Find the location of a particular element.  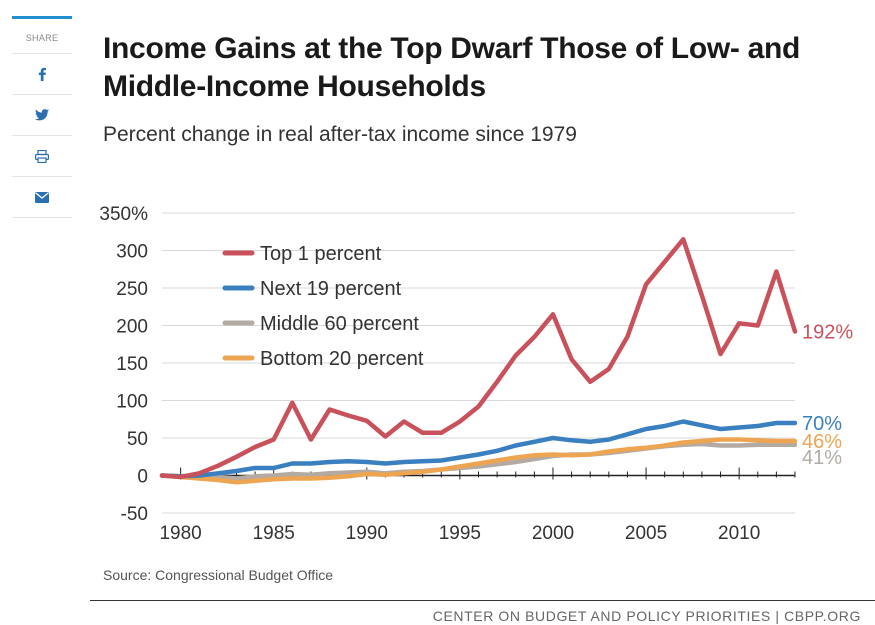

legend-label: Top 1 percent is located at coordinates (321, 254).